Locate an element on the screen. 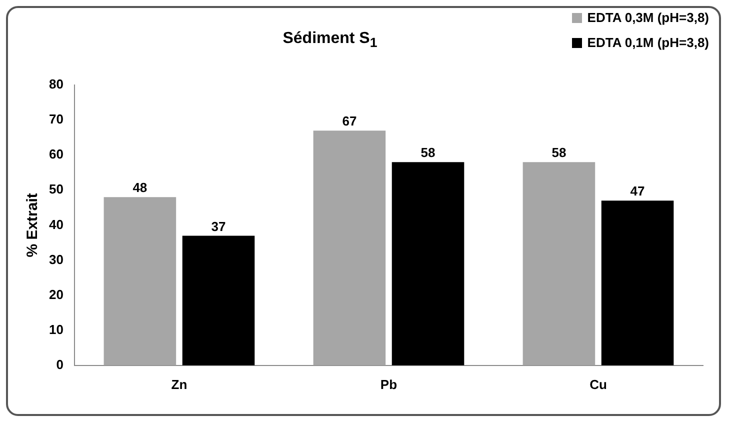 The height and width of the screenshot is (425, 733). y-tick-label: 40 is located at coordinates (56, 224).